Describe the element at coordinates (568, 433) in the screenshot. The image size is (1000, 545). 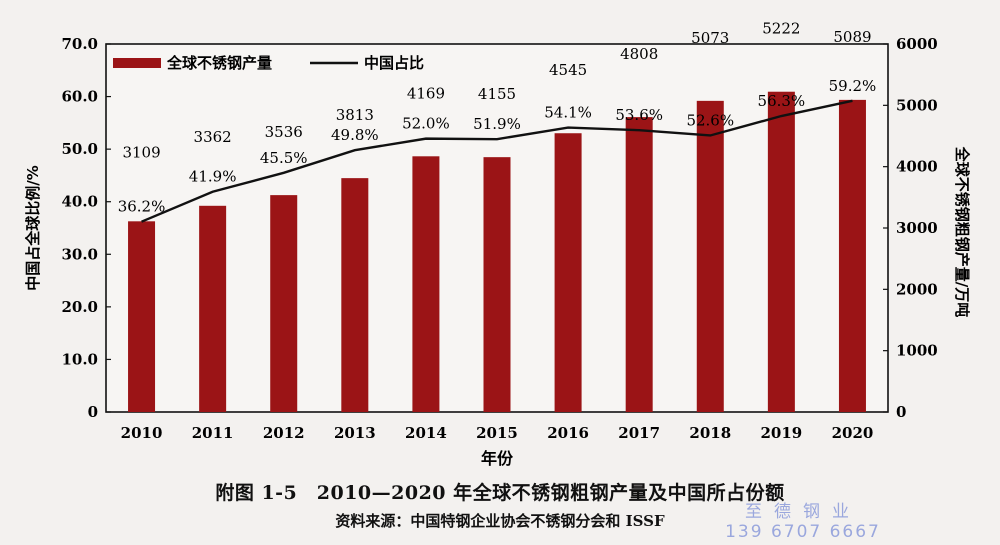
I see `x-tick-label: 2016` at that location.